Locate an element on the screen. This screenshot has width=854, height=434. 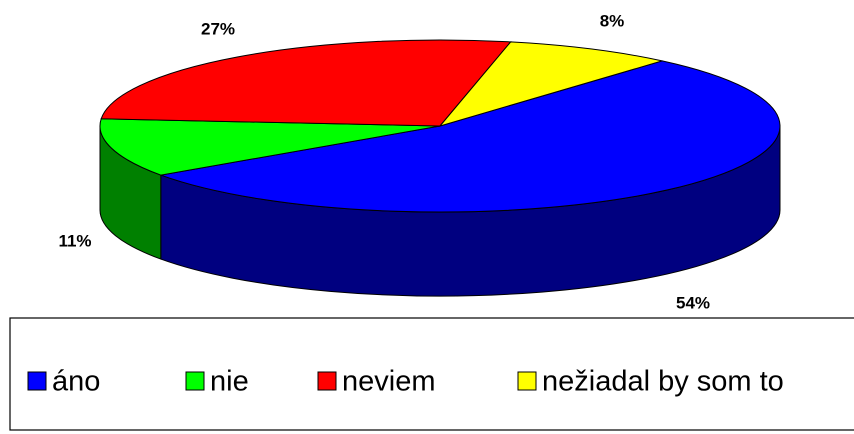
data-label: 54% is located at coordinates (693, 302).